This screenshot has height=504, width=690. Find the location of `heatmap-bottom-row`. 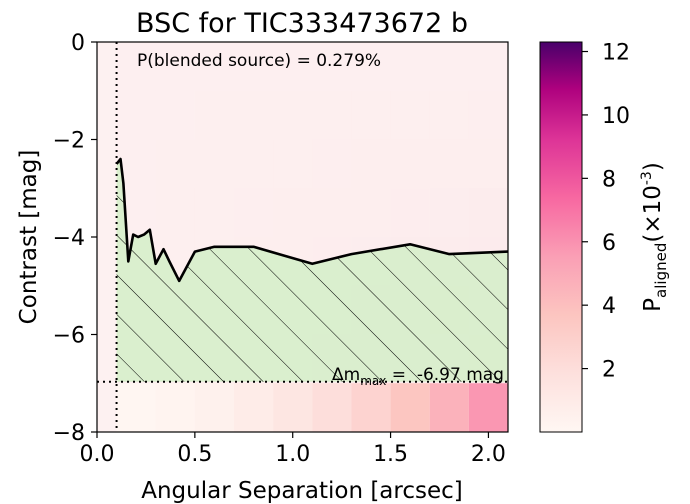

heatmap-bottom-row is located at coordinates (312, 407).